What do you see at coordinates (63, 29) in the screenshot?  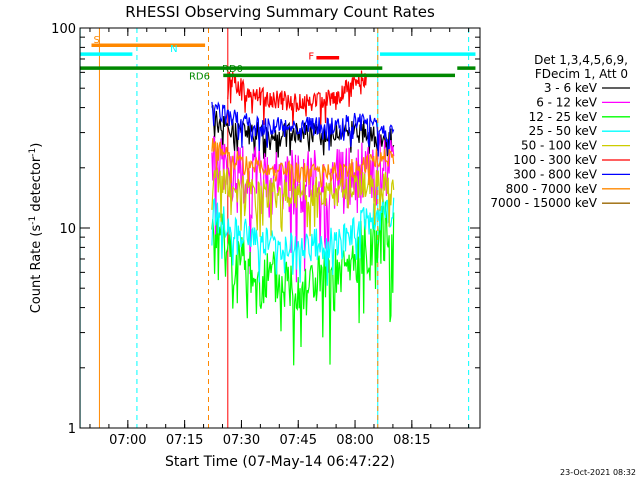 I see `y-tick-label: 100` at bounding box center [63, 29].